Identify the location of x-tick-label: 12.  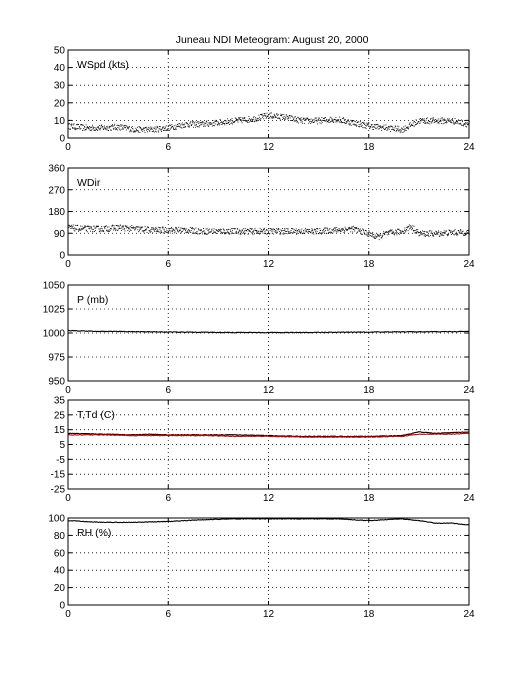
(269, 264).